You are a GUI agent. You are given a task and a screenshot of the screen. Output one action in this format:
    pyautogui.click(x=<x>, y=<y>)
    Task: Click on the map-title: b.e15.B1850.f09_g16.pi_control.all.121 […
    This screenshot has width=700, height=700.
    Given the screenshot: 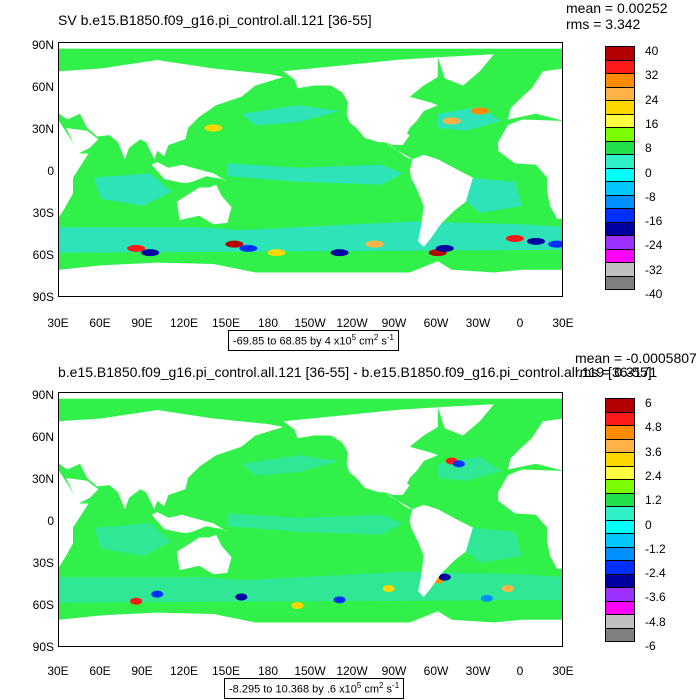 What is the action you would take?
    pyautogui.click(x=355, y=372)
    